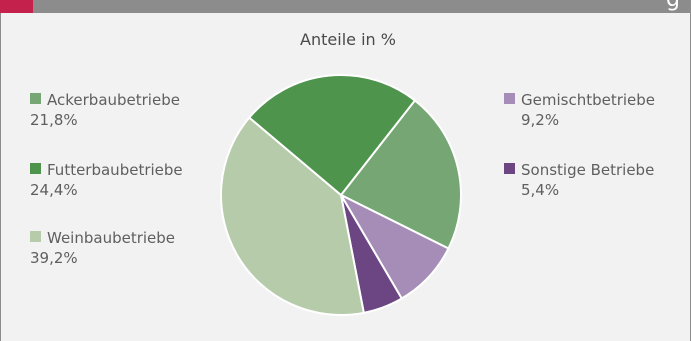 The image size is (691, 341). I want to click on legend-value-ackerbaubetriebe: 21,8%, so click(54, 120).